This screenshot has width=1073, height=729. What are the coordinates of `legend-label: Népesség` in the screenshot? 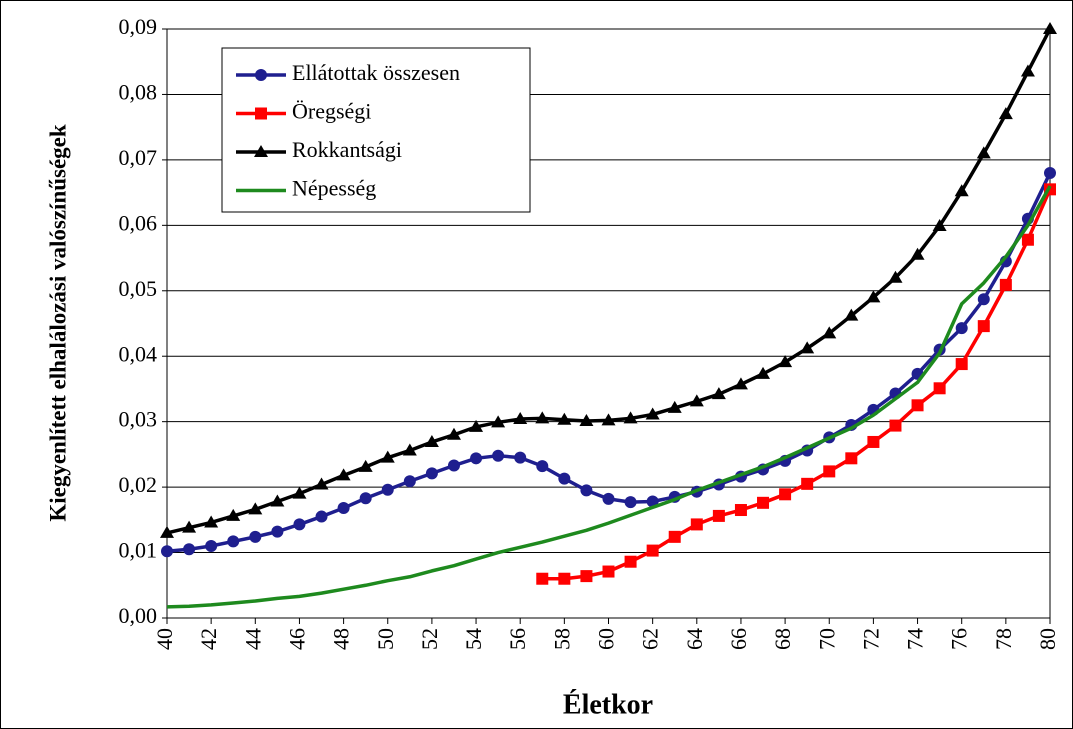 It's located at (334, 188).